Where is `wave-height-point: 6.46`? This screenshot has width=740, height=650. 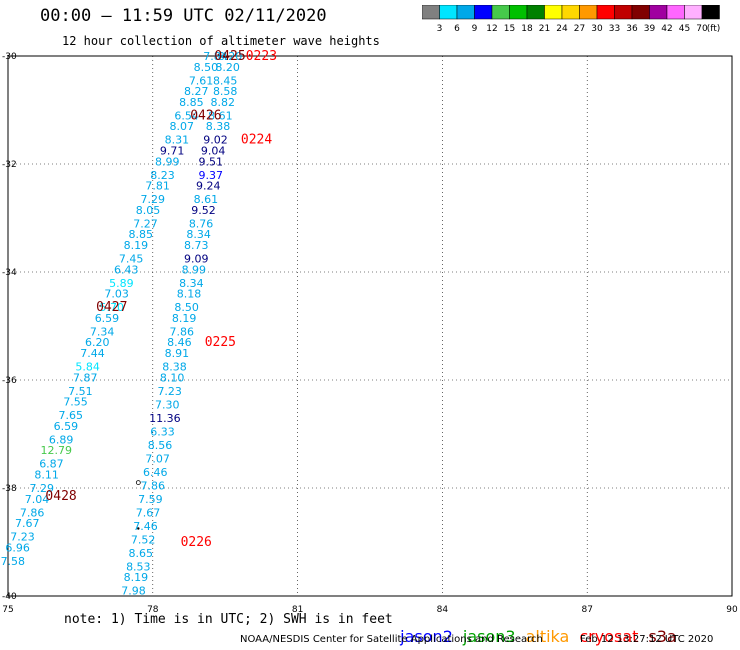 wave-height-point: 6.46 is located at coordinates (155, 472).